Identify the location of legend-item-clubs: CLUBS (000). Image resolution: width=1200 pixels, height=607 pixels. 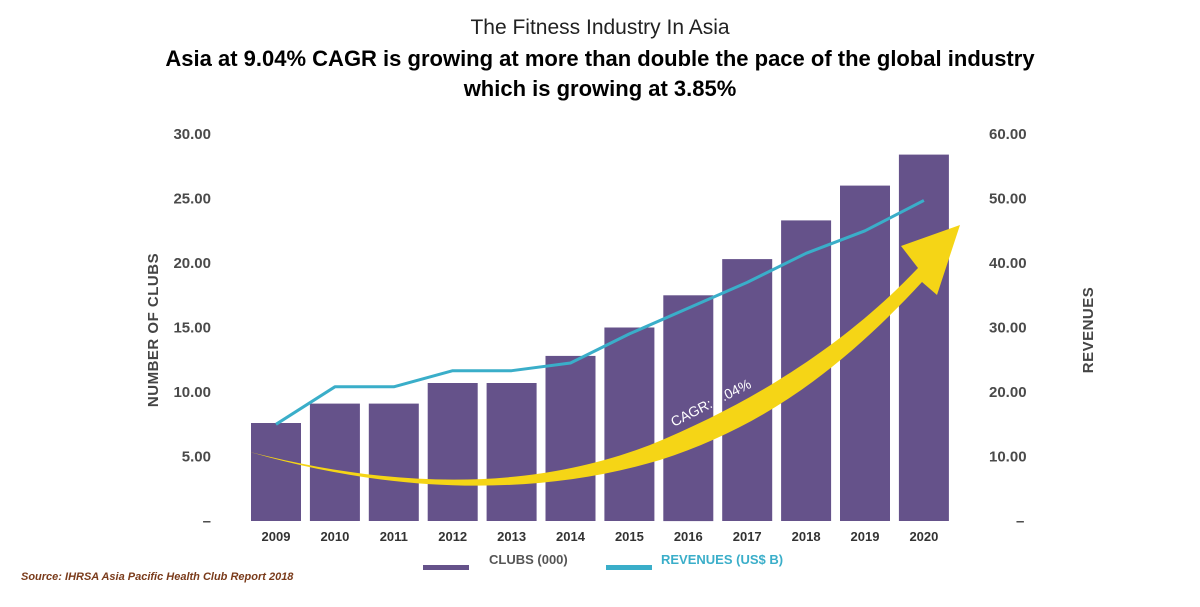
(495, 561).